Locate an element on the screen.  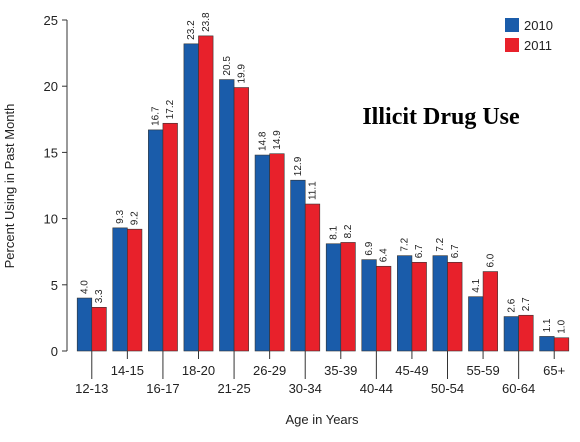
x-tick-label: 35-39 is located at coordinates (340, 370).